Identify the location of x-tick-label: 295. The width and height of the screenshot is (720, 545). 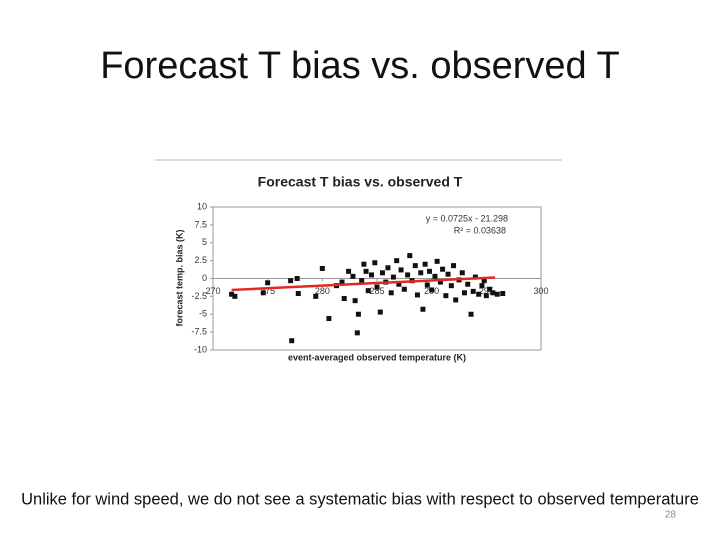
(486, 291).